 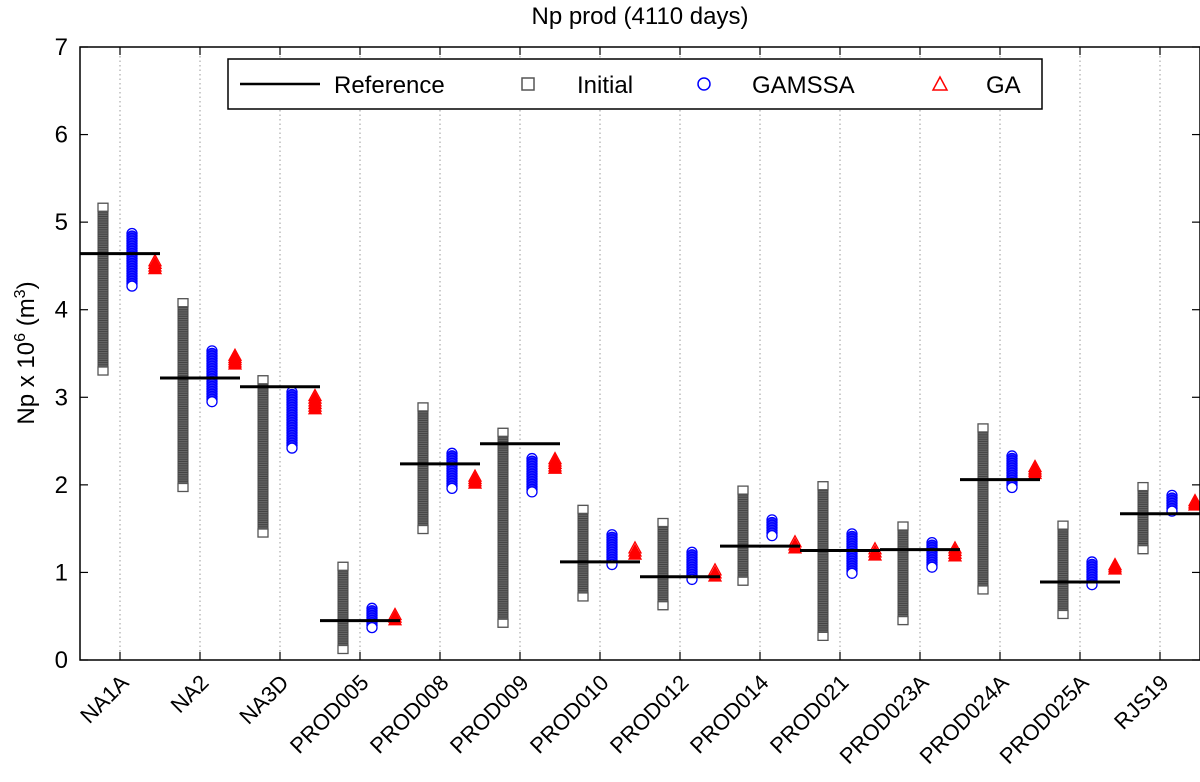 What do you see at coordinates (649, 714) in the screenshot?
I see `x-tick-label: PROD012` at bounding box center [649, 714].